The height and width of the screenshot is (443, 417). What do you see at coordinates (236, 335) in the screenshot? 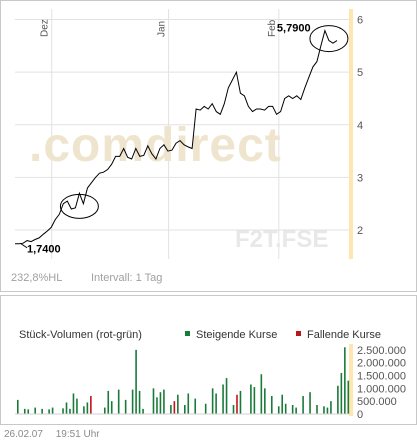
I see `legend-rising-label: Steigende Kurse` at bounding box center [236, 335].